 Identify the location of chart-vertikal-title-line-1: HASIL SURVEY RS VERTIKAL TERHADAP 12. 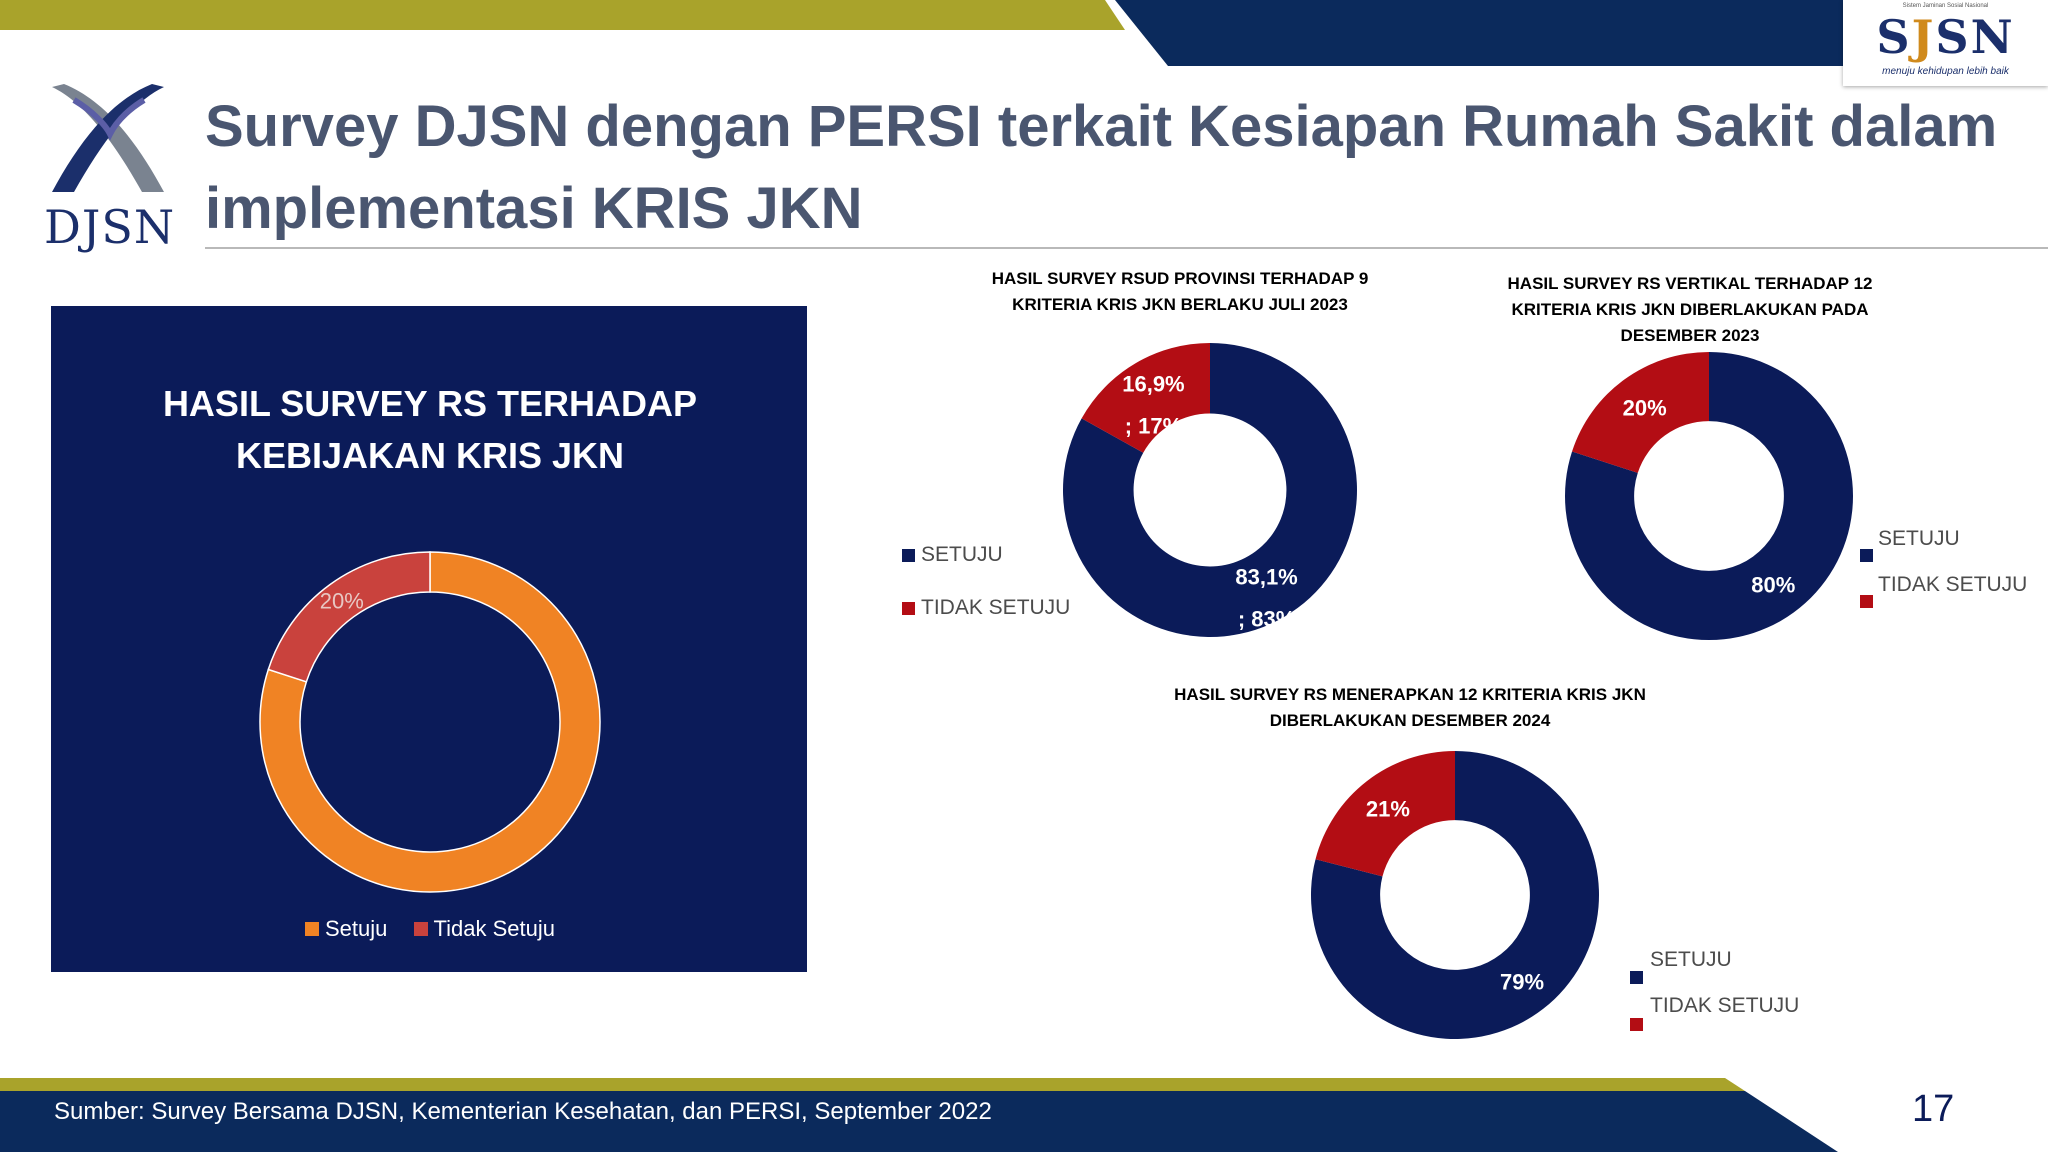
(1690, 283).